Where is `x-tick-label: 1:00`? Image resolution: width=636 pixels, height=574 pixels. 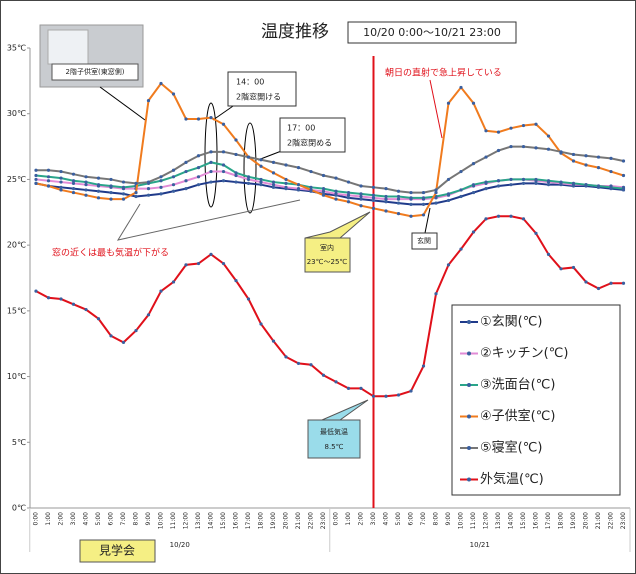
x-tick-label: 1:00 is located at coordinates (348, 519).